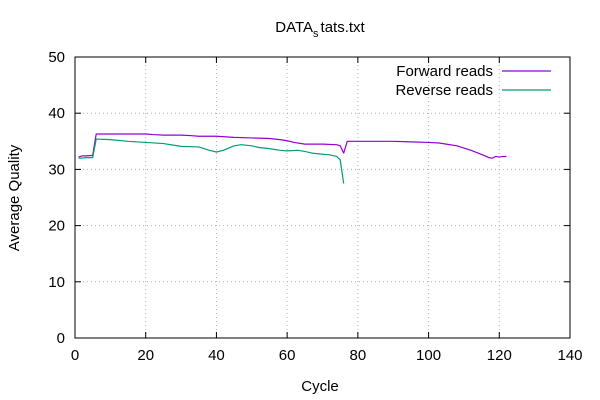  What do you see at coordinates (75, 355) in the screenshot?
I see `x-tick-label: 0` at bounding box center [75, 355].